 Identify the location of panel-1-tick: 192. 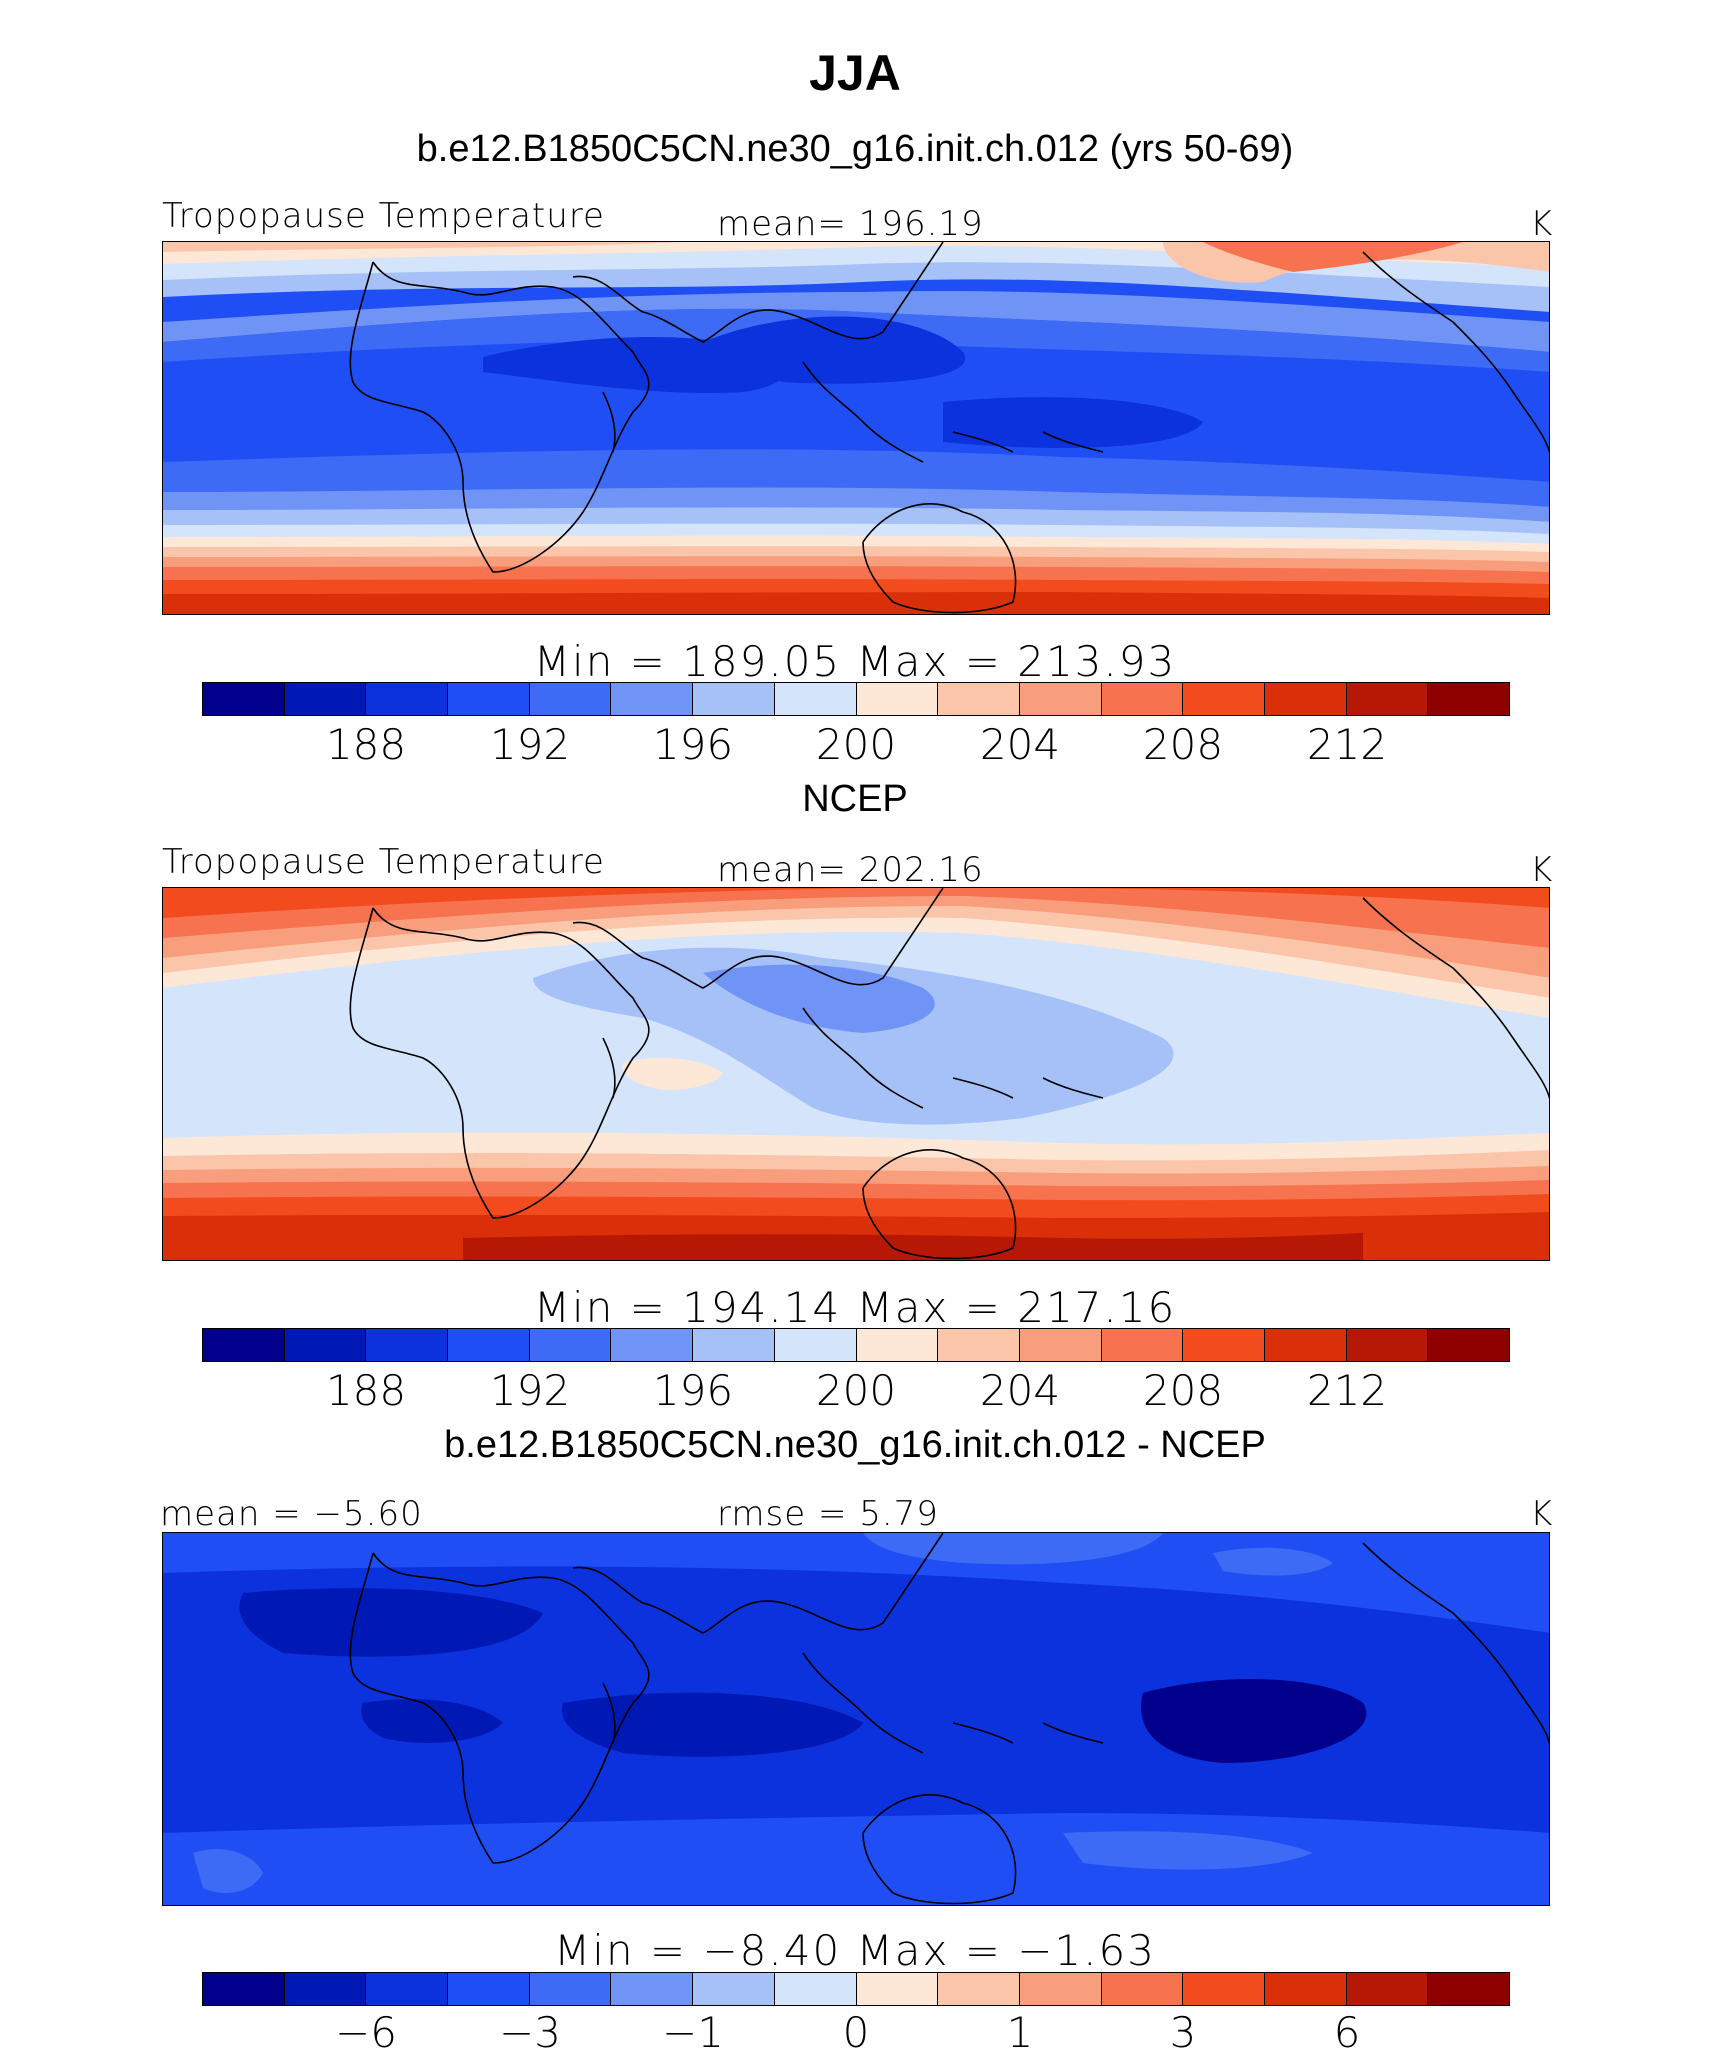
(530, 744).